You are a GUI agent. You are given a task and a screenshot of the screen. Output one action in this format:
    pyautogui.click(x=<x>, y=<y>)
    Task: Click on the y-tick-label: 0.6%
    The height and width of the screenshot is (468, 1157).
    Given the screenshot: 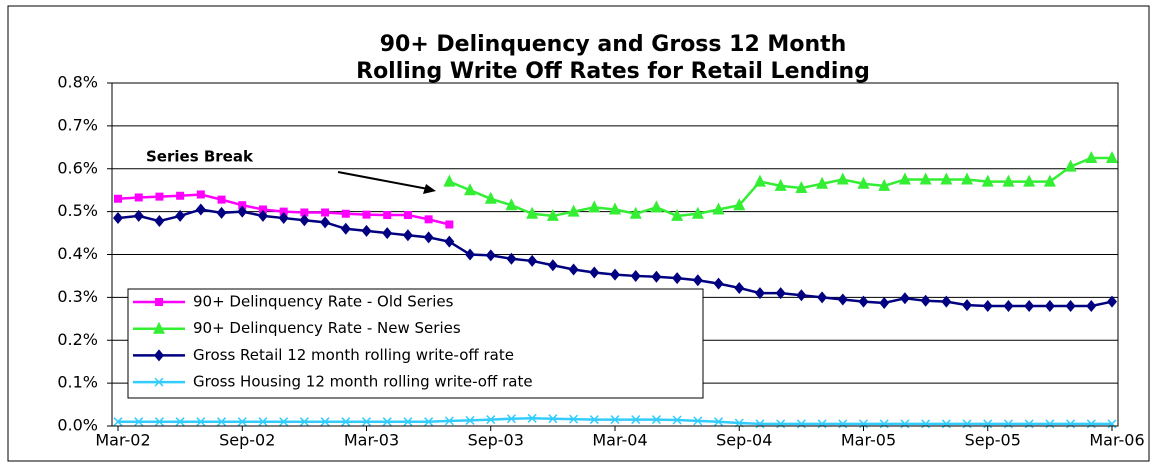 What is the action you would take?
    pyautogui.click(x=77, y=167)
    